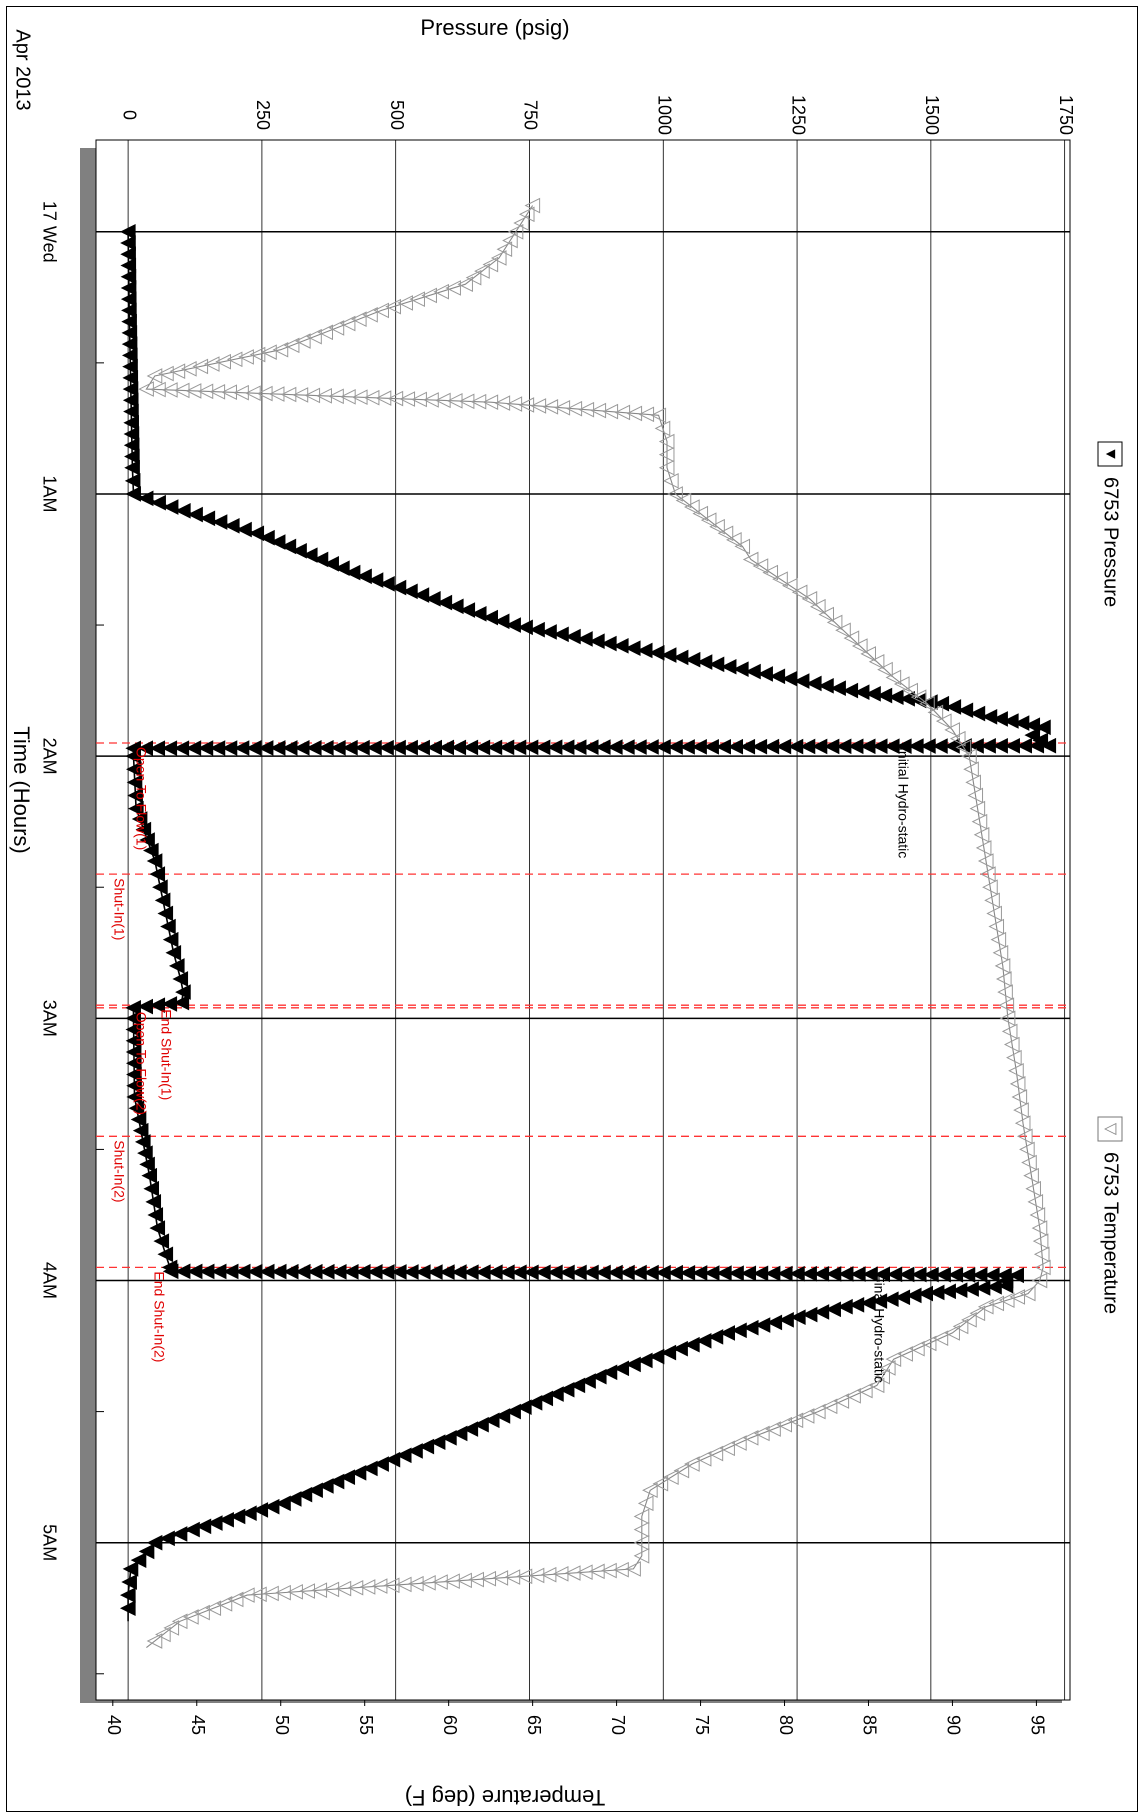  I want to click on temperature-tick-label: 65, so click(534, 1725).